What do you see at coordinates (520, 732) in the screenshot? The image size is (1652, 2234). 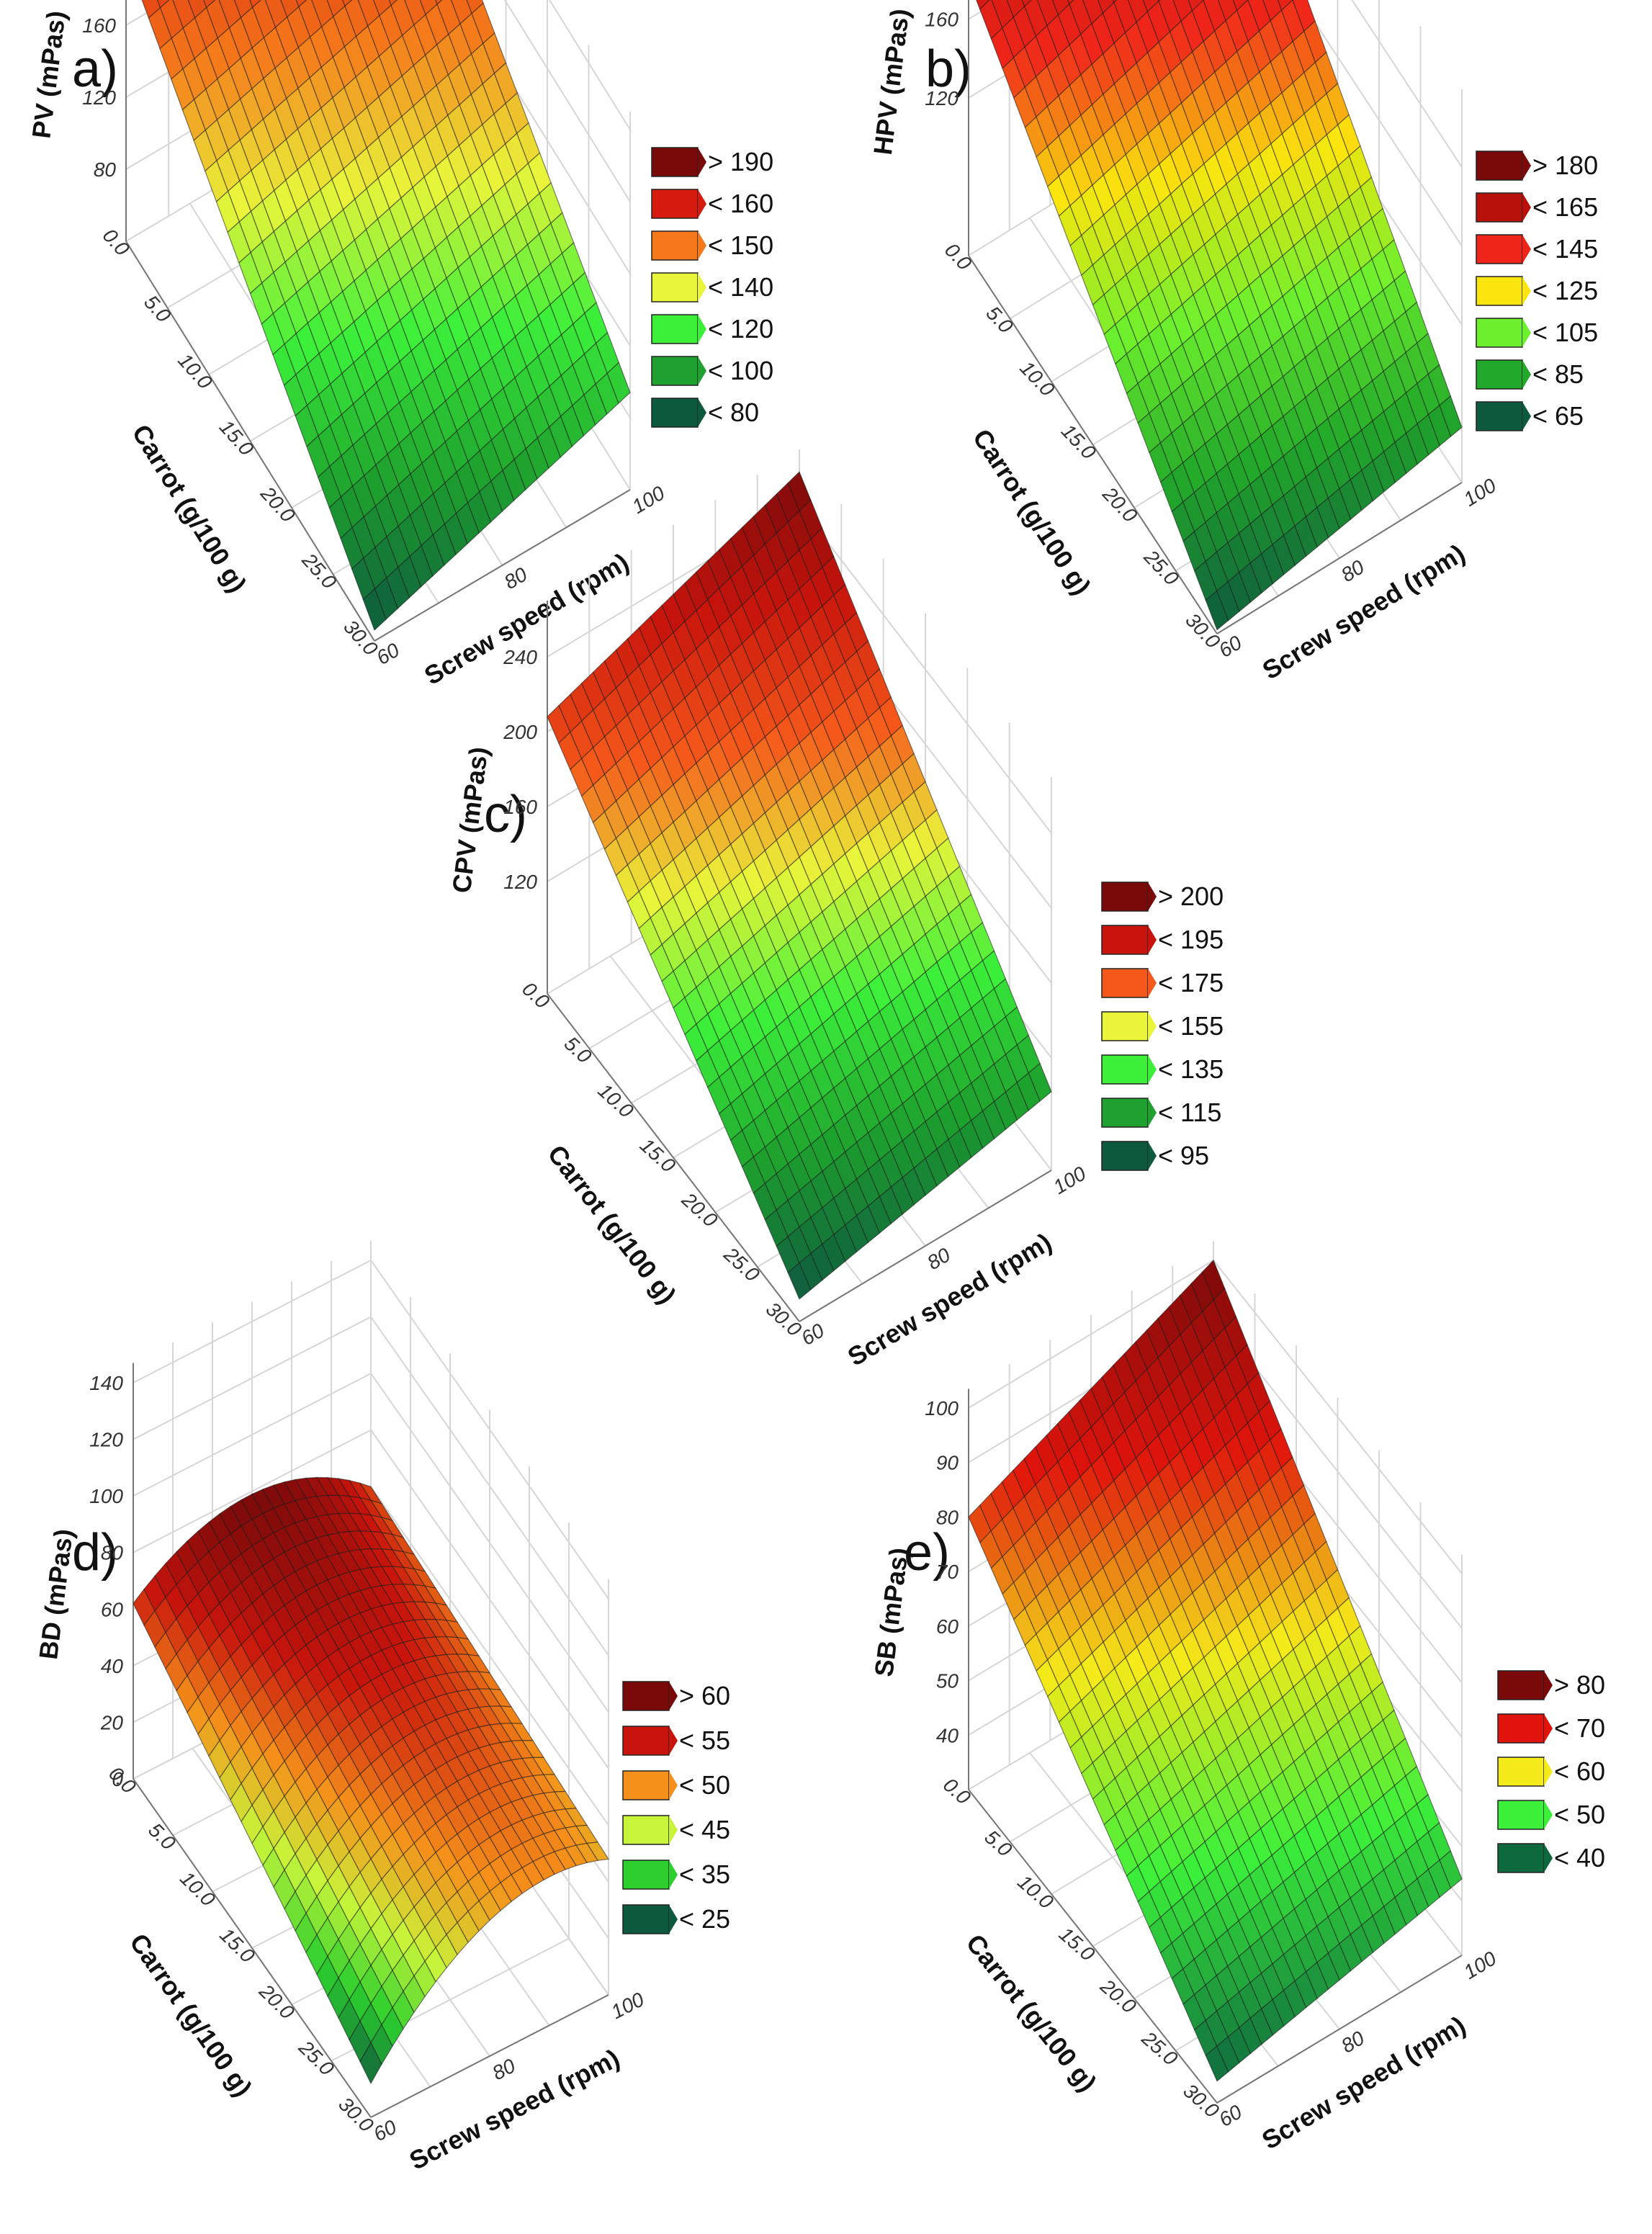 I see `z-tick-label: 200` at bounding box center [520, 732].